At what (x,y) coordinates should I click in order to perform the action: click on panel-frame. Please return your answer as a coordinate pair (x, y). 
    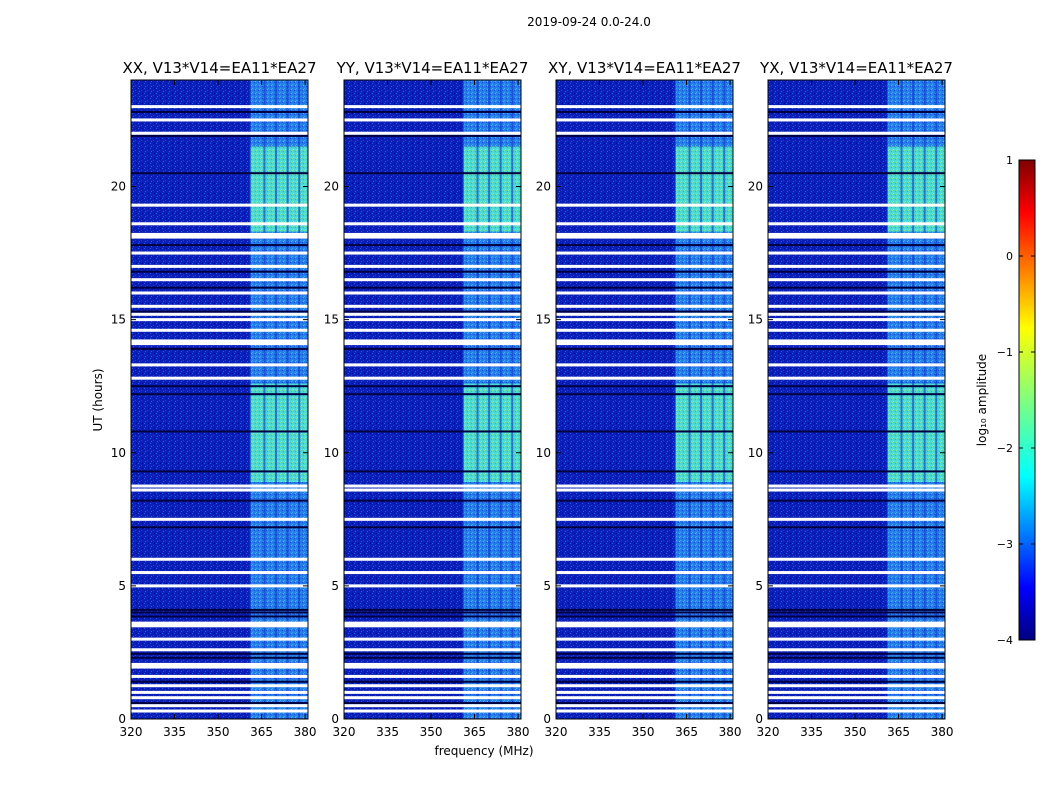
    Looking at the image, I should click on (432, 399).